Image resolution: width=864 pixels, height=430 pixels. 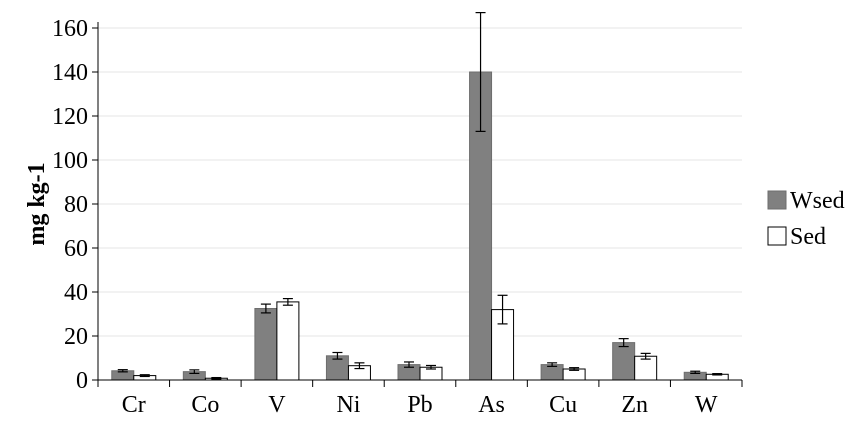 I want to click on x-tick-labels: Cr Co V Ni Pb As Cu Zn W, so click(x=420, y=399).